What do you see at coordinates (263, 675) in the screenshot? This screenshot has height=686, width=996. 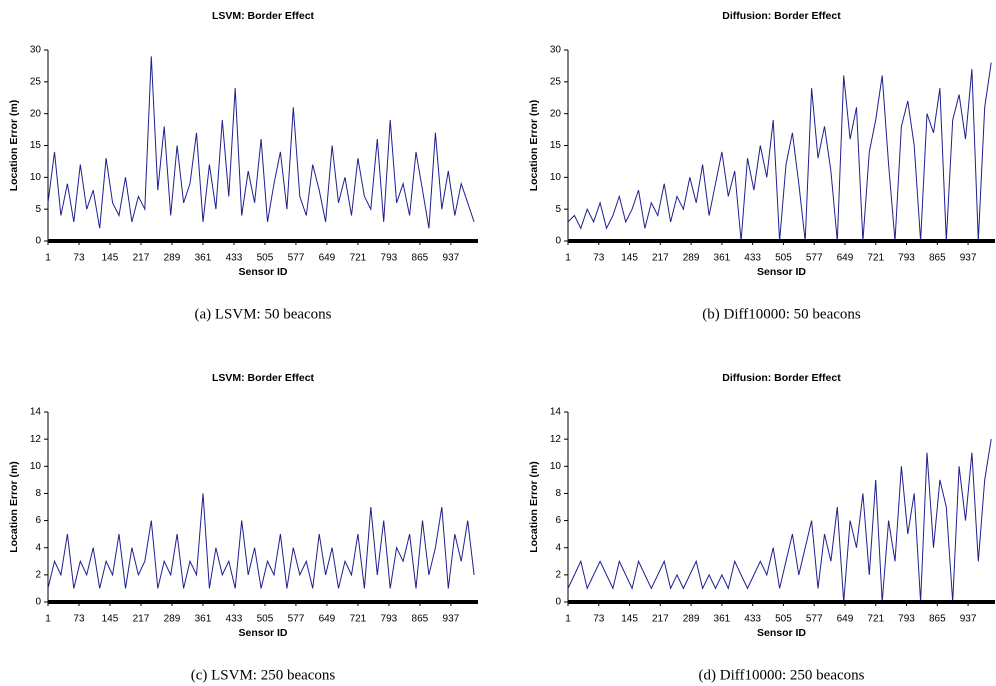 I see `caption: (c) LSVM: 250 beacons` at bounding box center [263, 675].